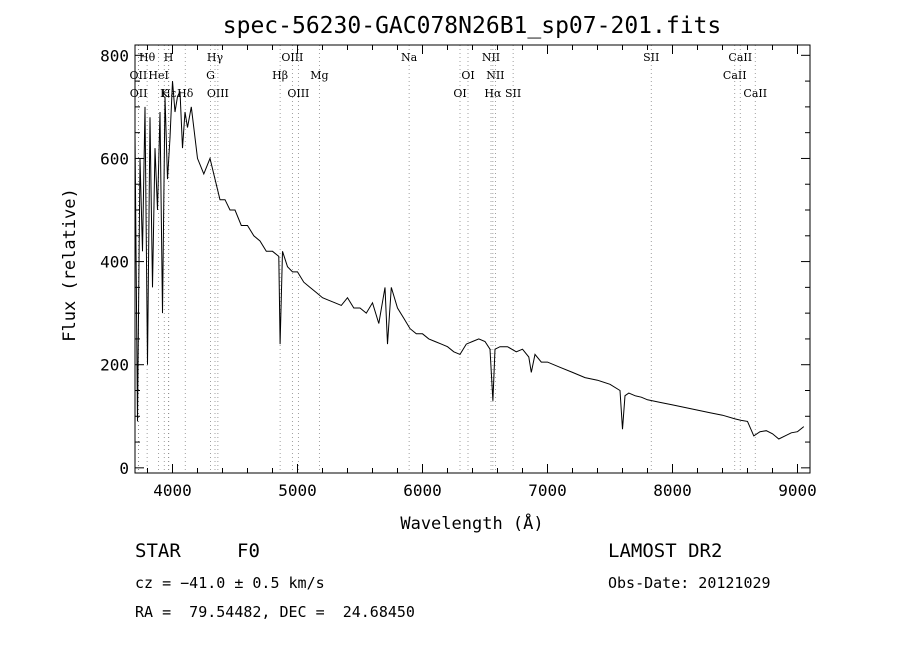 This screenshot has height=650, width=900. What do you see at coordinates (280, 75) in the screenshot?
I see `line-marker-label: Hβ` at bounding box center [280, 75].